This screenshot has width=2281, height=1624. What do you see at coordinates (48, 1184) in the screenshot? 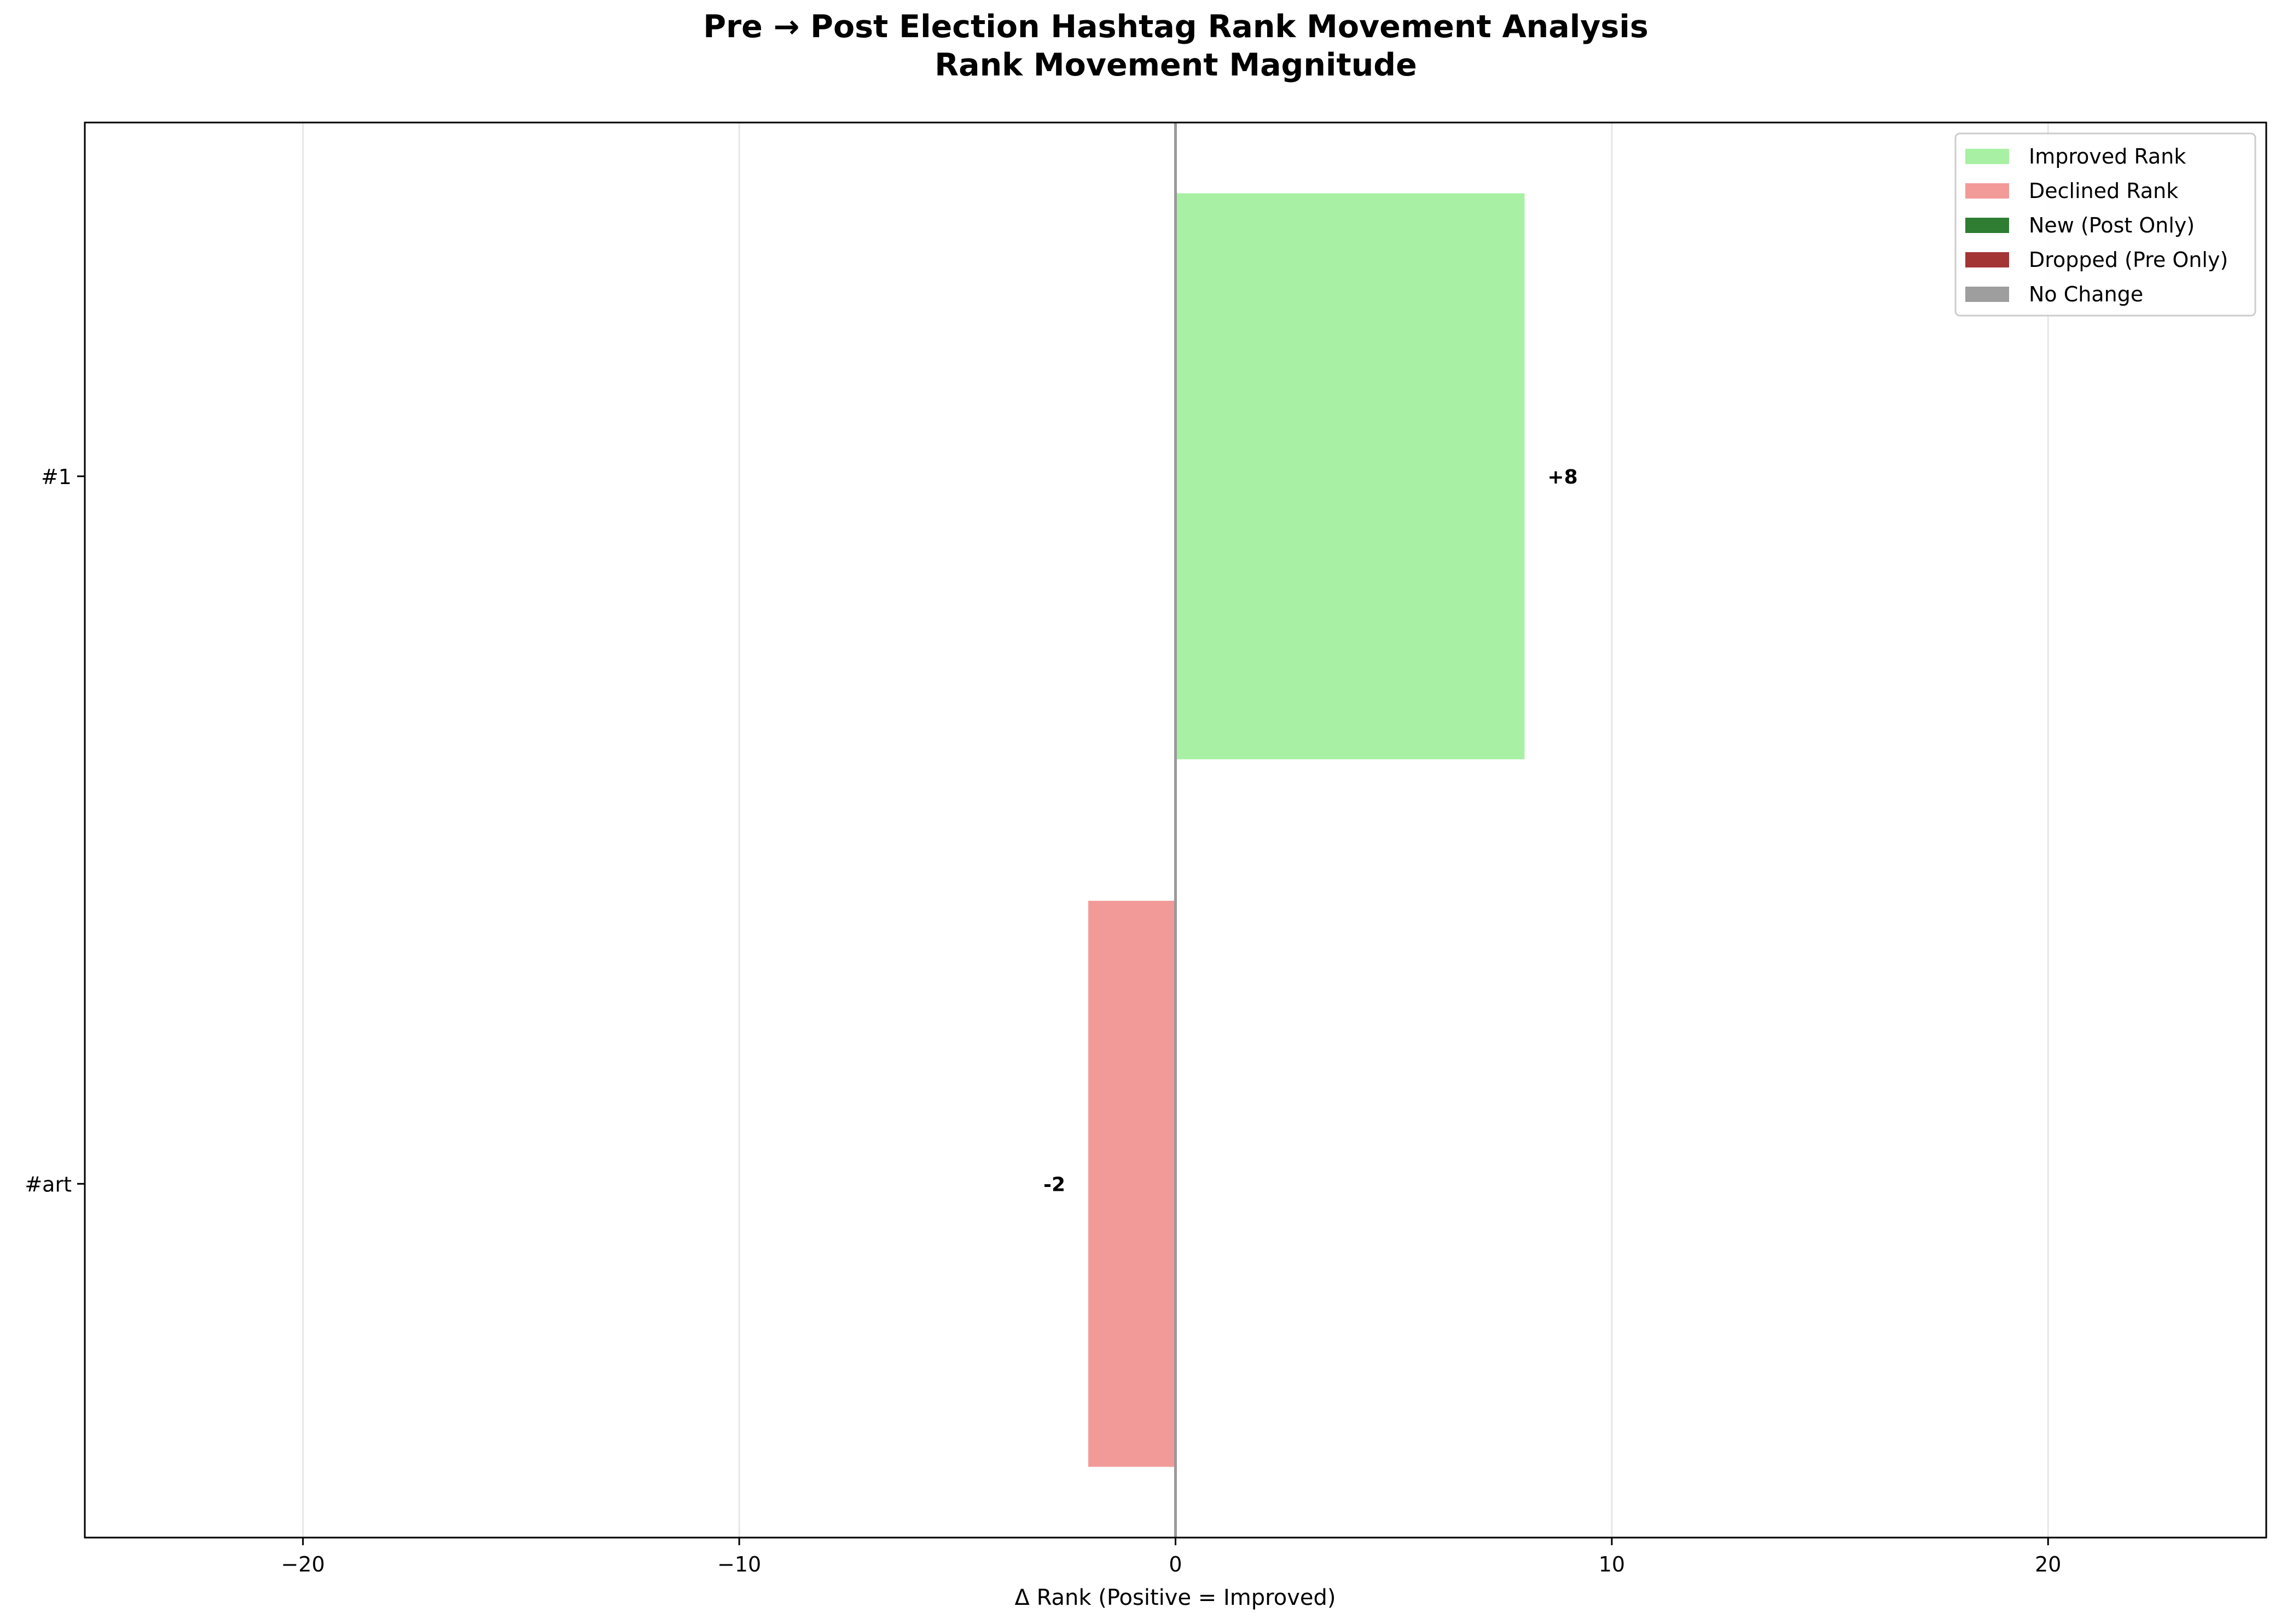
I see `y-tick-label: #art` at bounding box center [48, 1184].